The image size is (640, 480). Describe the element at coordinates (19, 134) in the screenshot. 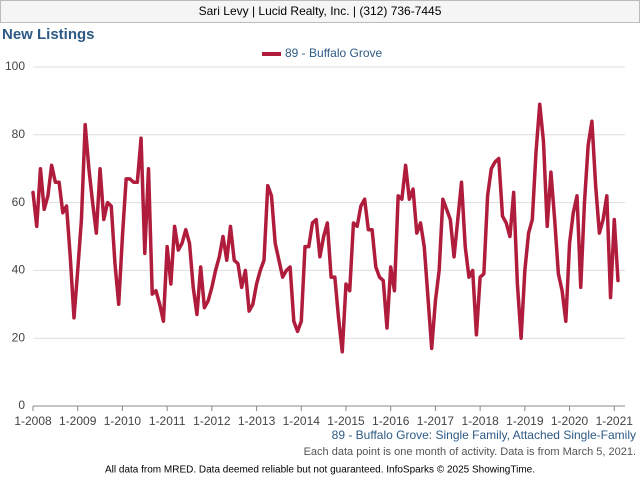

I see `y-tick-label: 80` at that location.